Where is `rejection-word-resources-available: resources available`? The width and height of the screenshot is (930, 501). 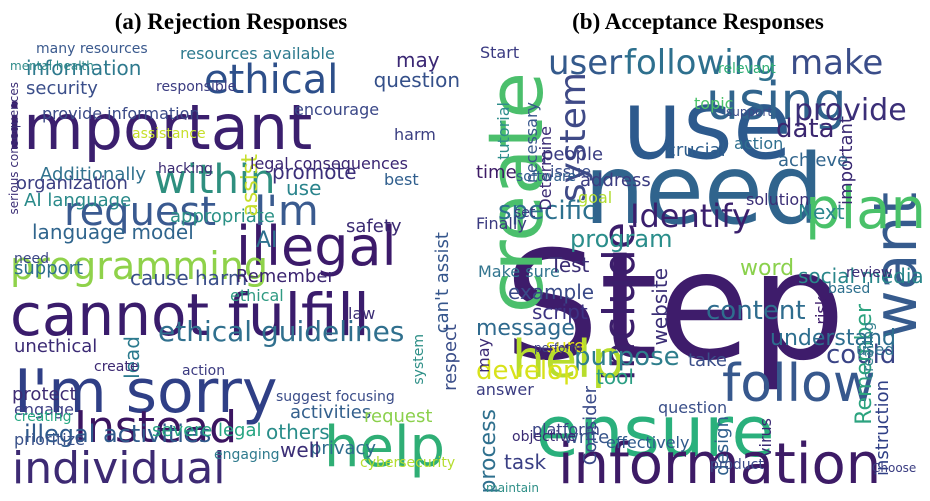 rejection-word-resources-available: resources available is located at coordinates (257, 53).